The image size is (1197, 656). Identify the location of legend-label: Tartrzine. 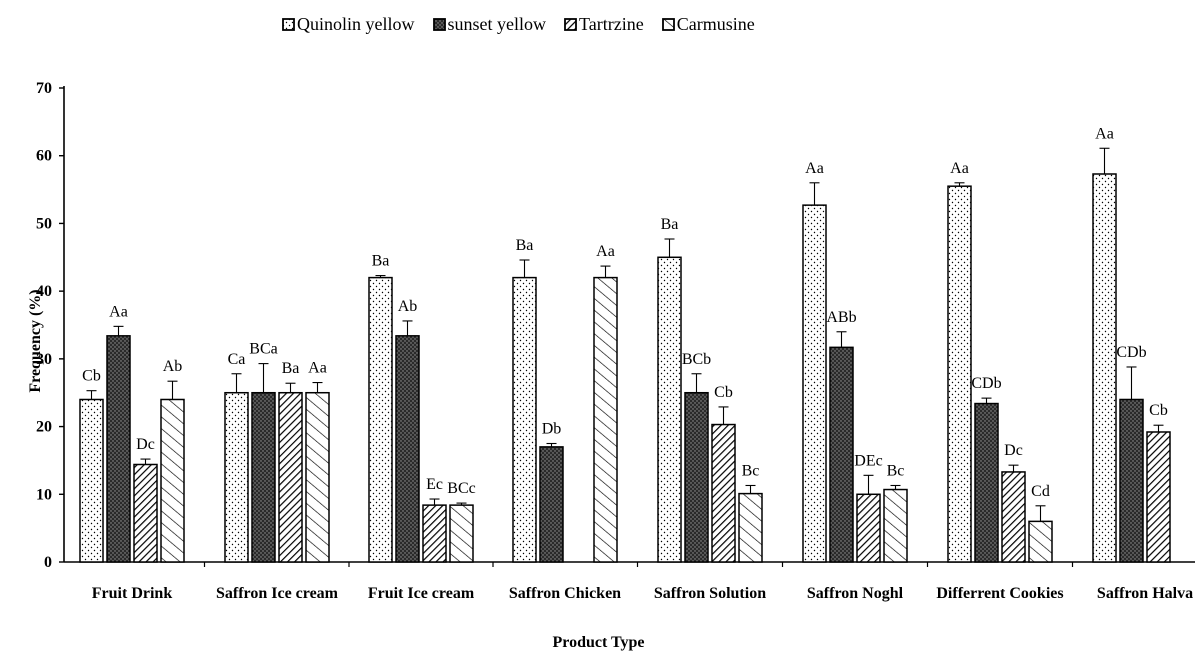
(611, 24).